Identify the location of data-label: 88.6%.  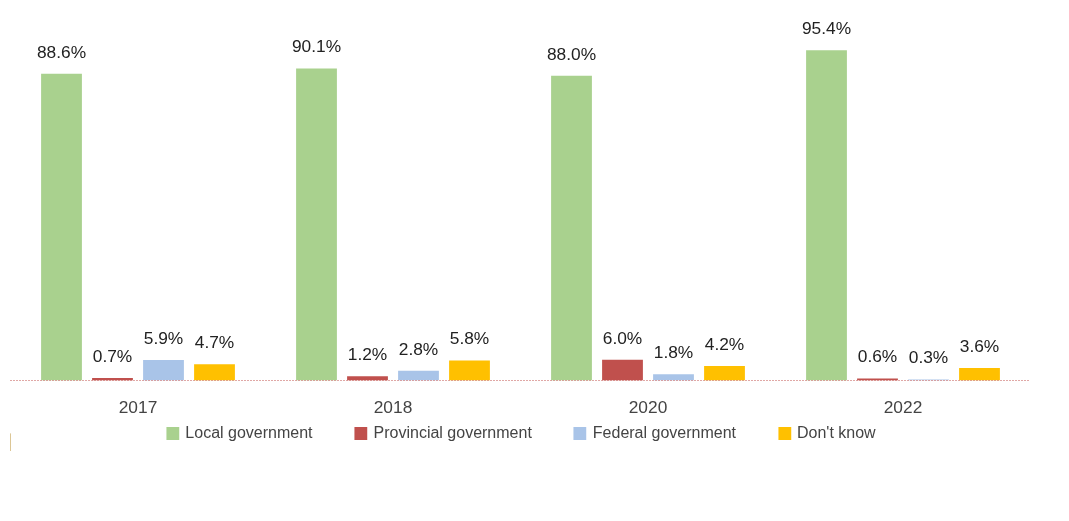
(61, 51).